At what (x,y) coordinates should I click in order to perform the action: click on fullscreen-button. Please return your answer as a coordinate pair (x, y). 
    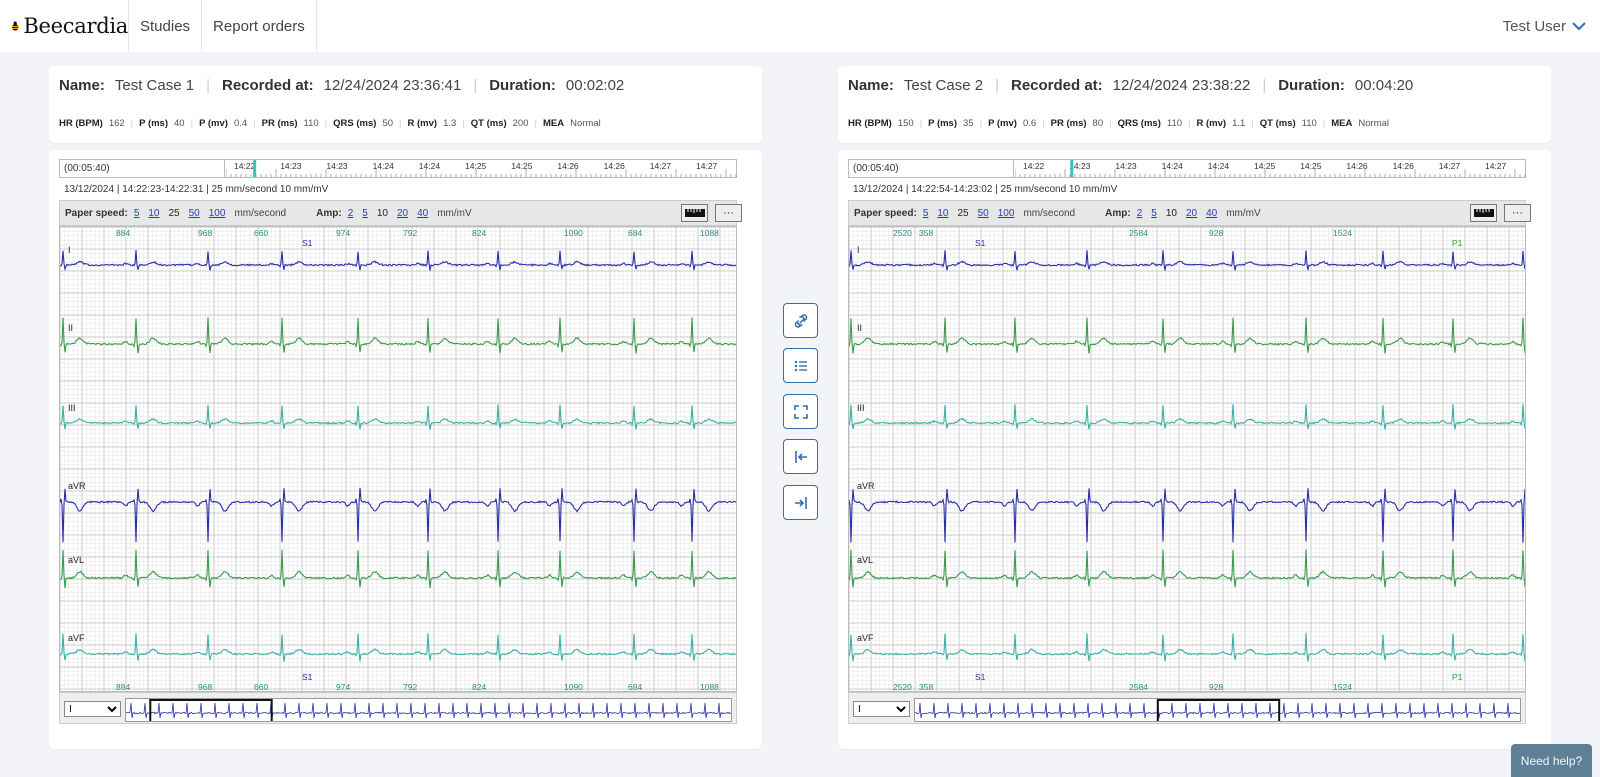
    Looking at the image, I should click on (800, 411).